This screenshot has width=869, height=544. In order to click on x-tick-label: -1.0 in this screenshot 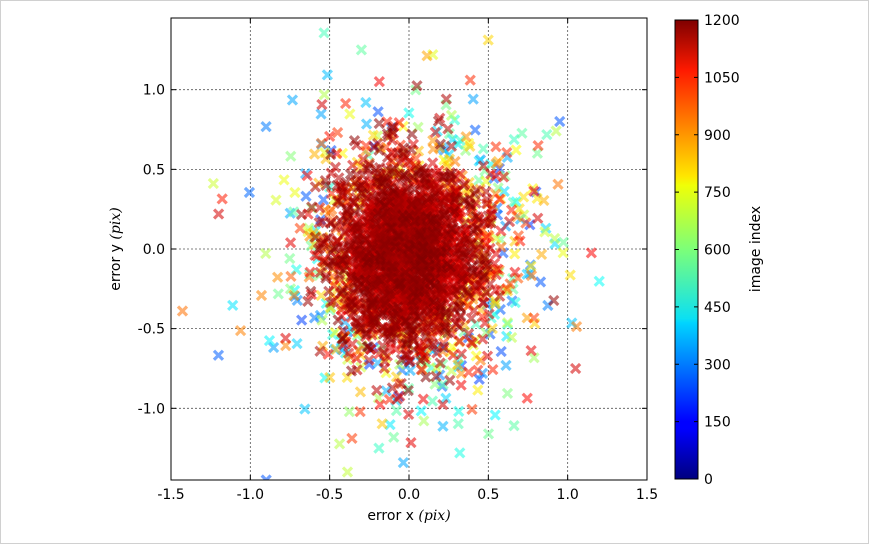, I will do `click(250, 495)`.